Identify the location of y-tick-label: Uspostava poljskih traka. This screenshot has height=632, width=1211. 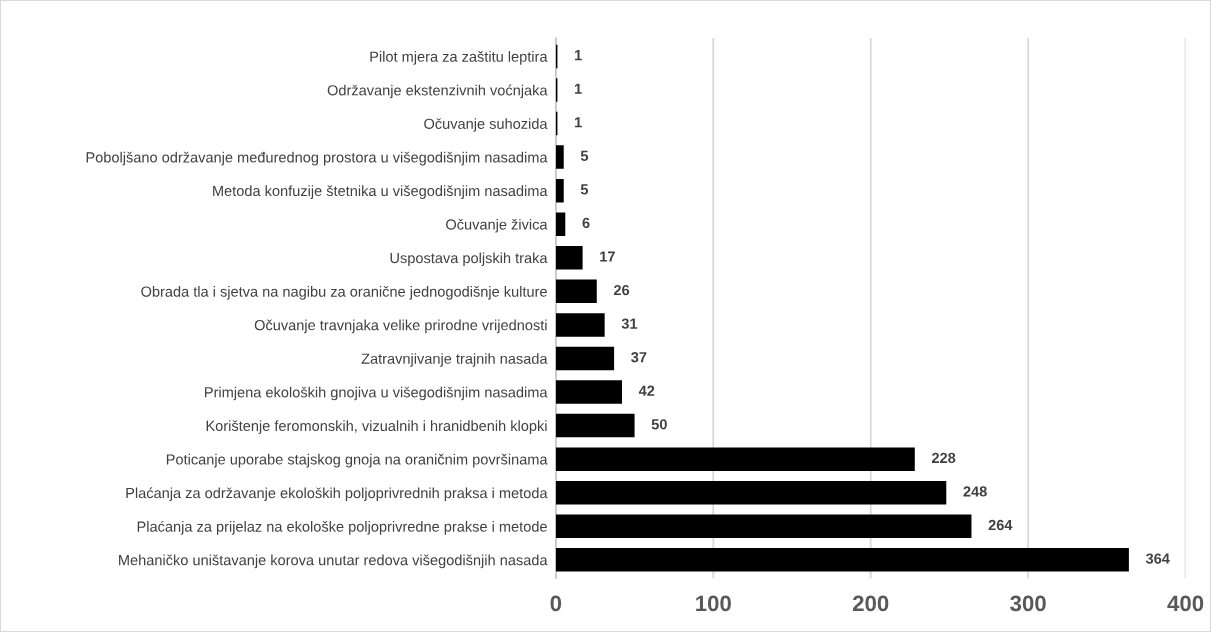
(469, 259).